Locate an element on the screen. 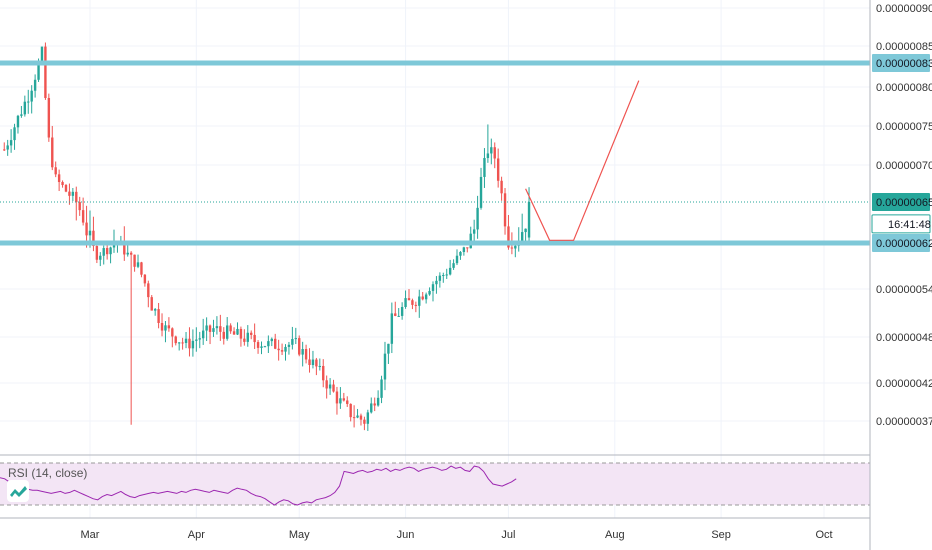 Image resolution: width=932 pixels, height=550 pixels. x-tick-label: May is located at coordinates (299, 535).